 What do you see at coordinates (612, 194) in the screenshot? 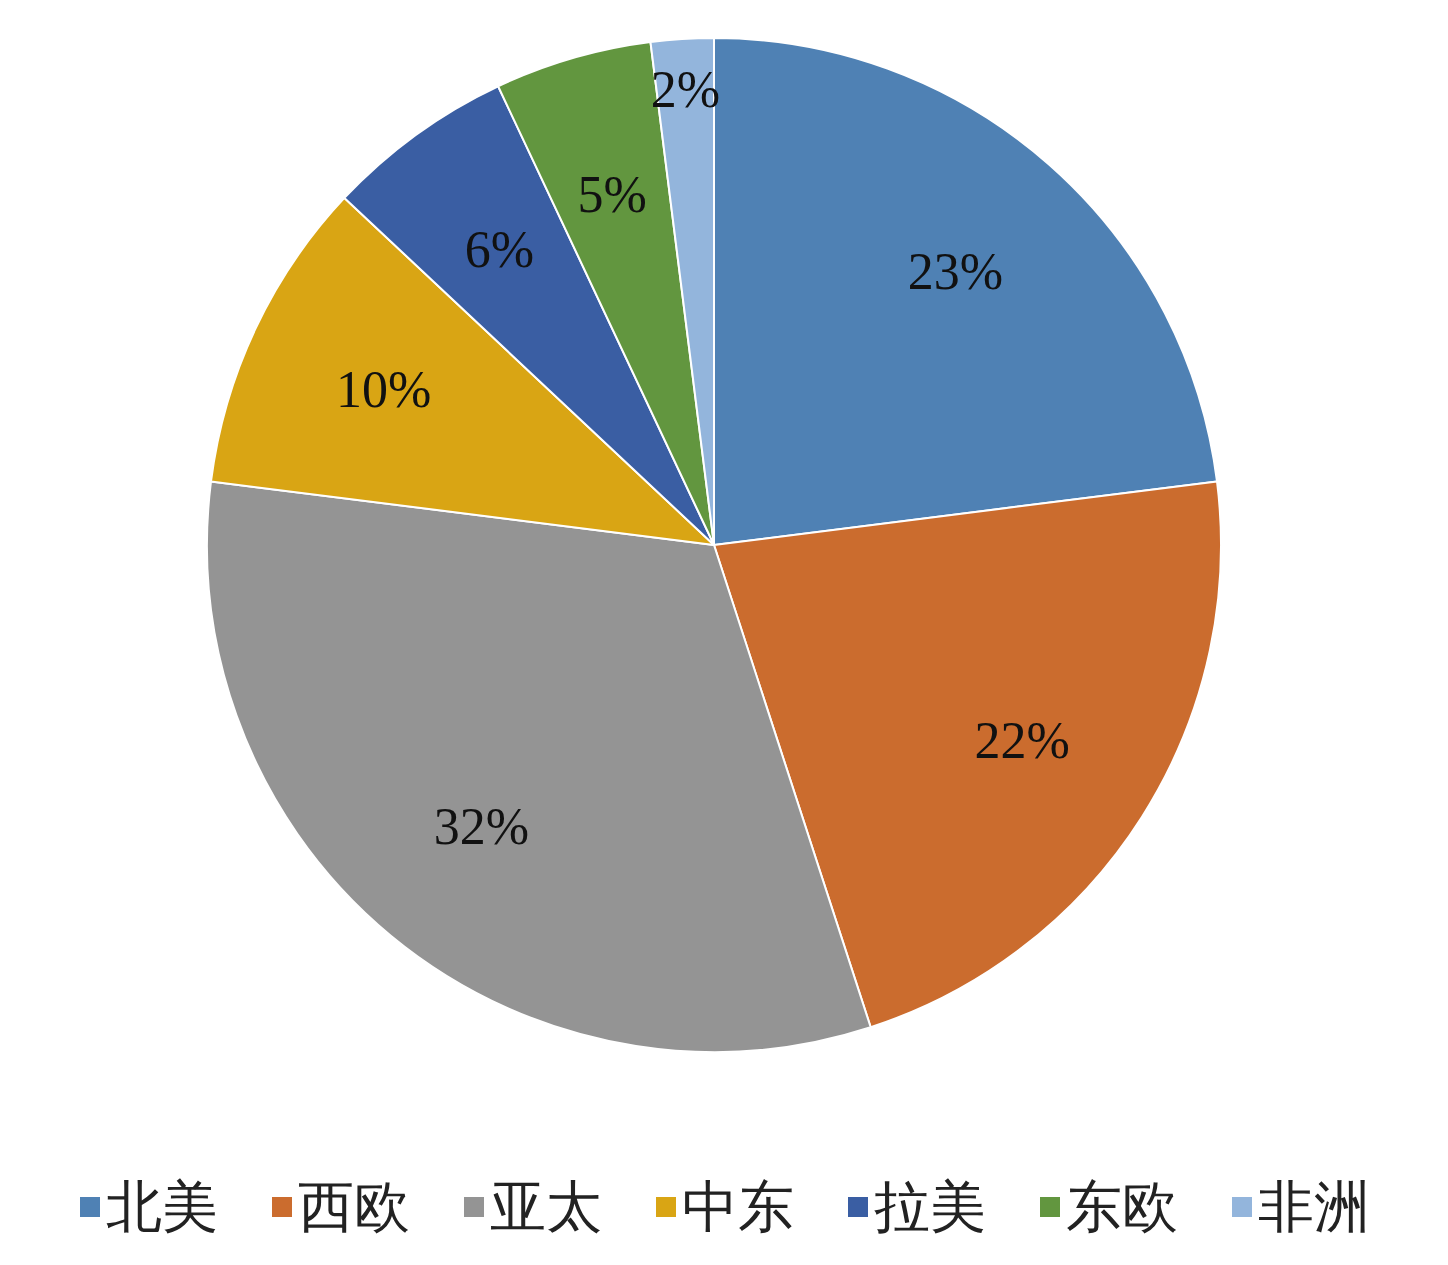
I see `data-label: 5%` at bounding box center [612, 194].